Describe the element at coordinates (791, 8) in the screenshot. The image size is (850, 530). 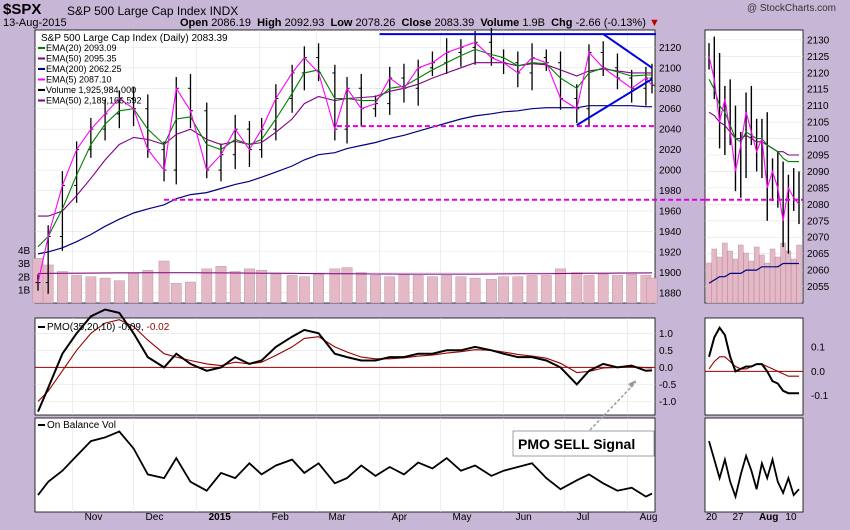
I see `stockcharts-logo: @ StockCharts.com` at that location.